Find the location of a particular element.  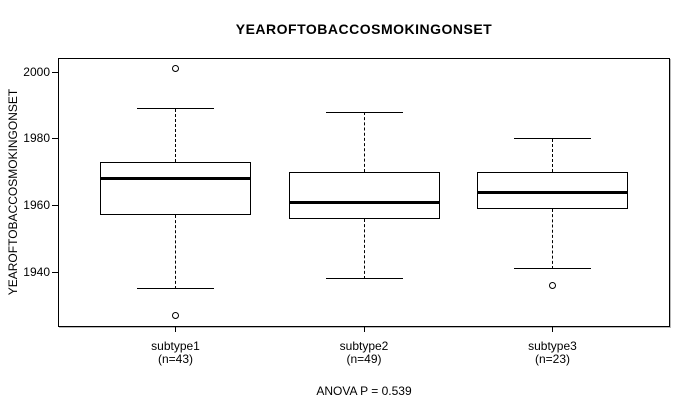

group-count: (n=43) is located at coordinates (175, 359).